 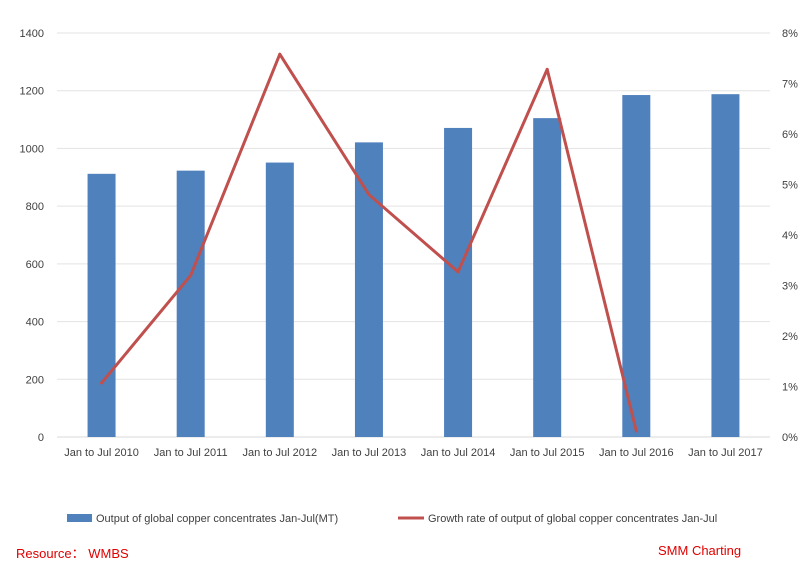 What do you see at coordinates (35, 380) in the screenshot?
I see `left-tick-label: 200` at bounding box center [35, 380].